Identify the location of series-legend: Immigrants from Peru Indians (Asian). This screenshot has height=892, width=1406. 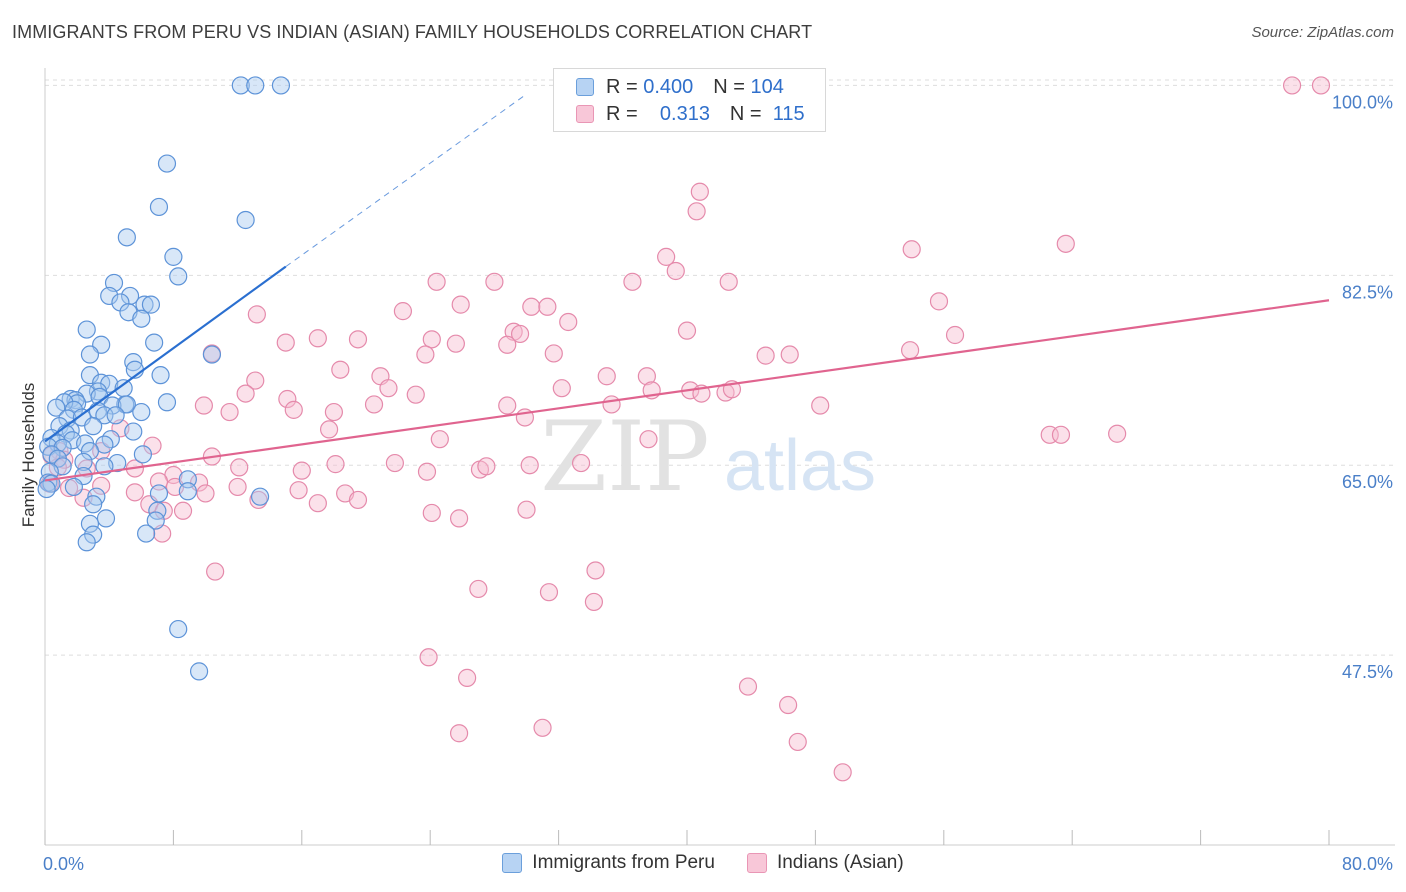
(703, 863).